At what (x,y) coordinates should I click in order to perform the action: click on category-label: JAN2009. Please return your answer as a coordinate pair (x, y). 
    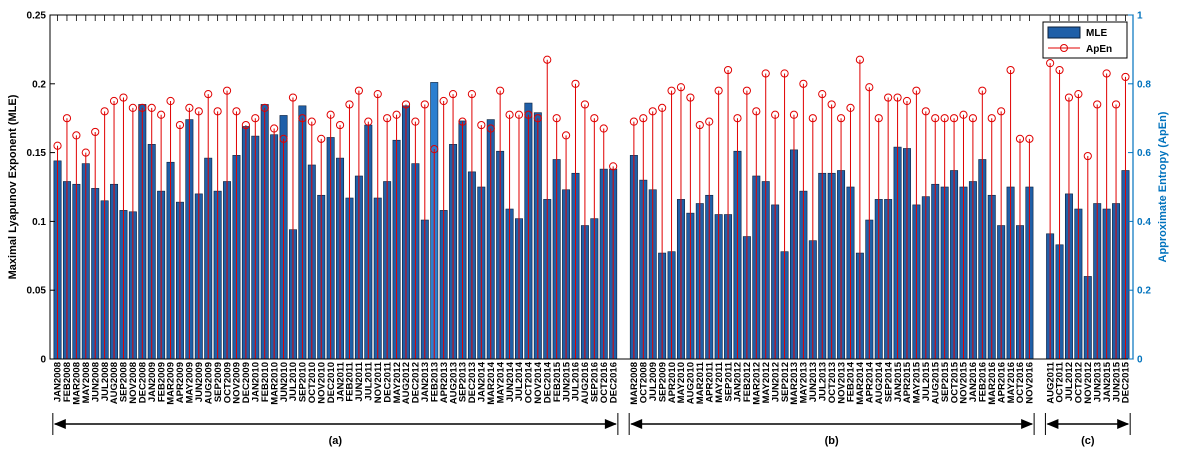
    Looking at the image, I should click on (152, 382).